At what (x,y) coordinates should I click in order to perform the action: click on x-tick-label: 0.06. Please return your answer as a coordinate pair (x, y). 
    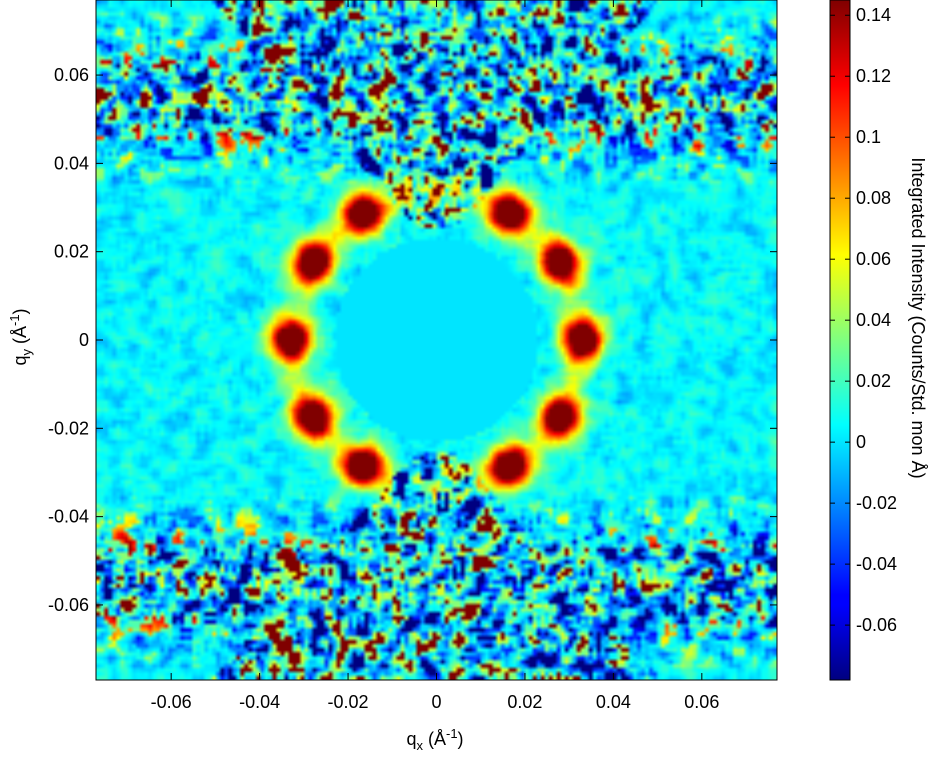
    Looking at the image, I should click on (701, 702).